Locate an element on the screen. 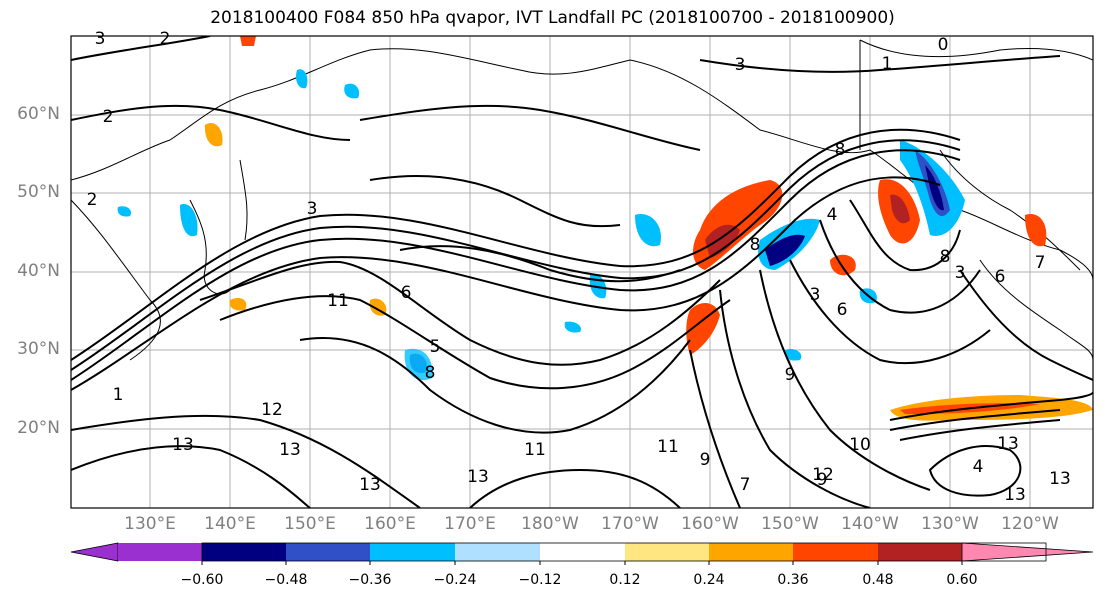 The width and height of the screenshot is (1105, 601). lon-label: 160°W is located at coordinates (710, 524).